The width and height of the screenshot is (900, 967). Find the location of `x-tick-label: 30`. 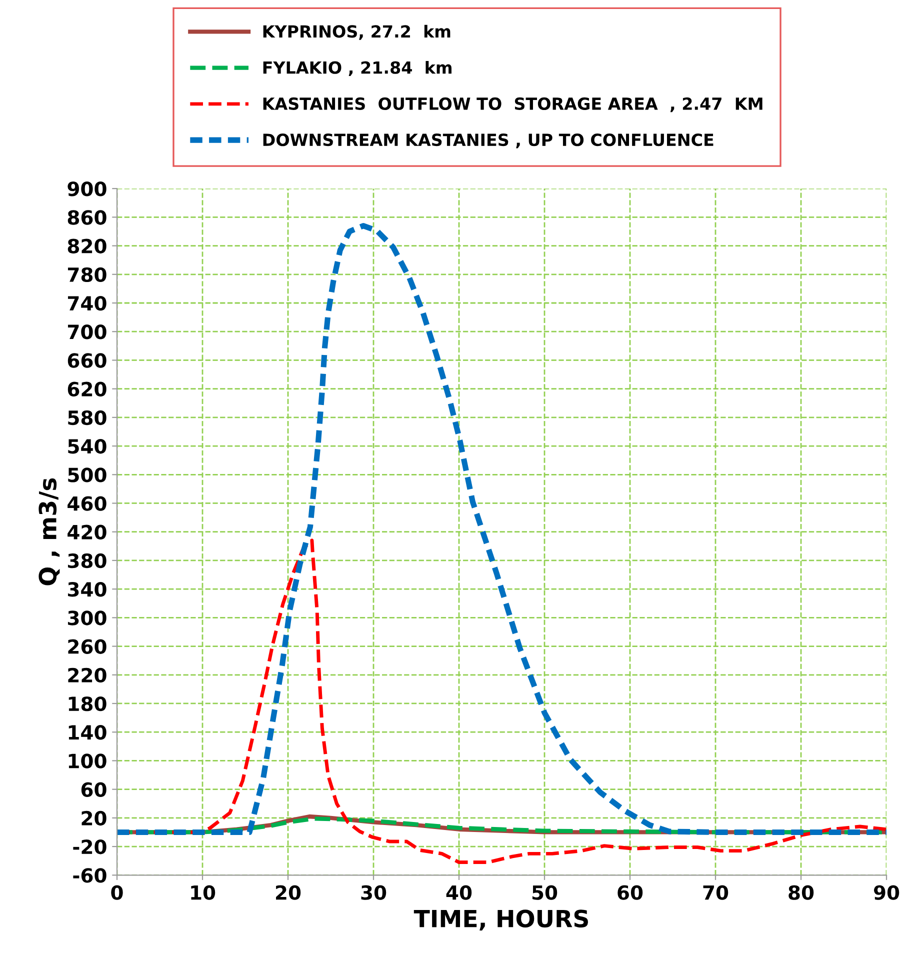

x-tick-label: 30 is located at coordinates (373, 892).